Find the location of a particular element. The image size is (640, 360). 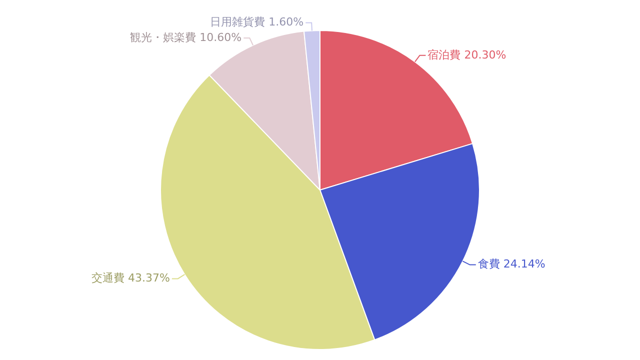

slice-label: 日用雑貨費 1.60% is located at coordinates (257, 22).